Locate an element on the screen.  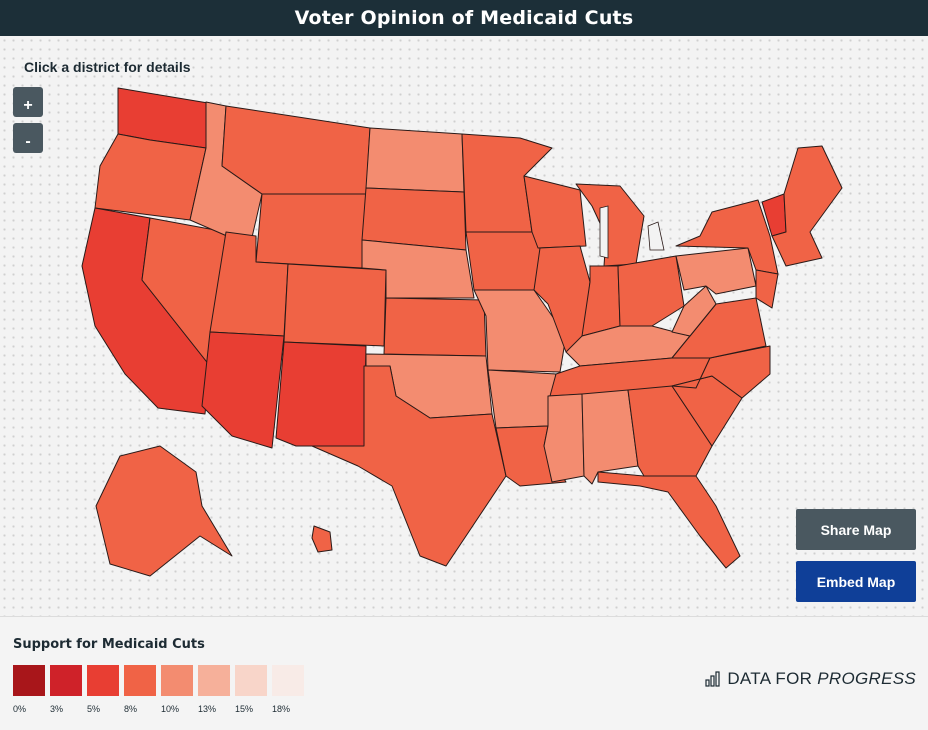
legend-label: 8% is located at coordinates (131, 709).